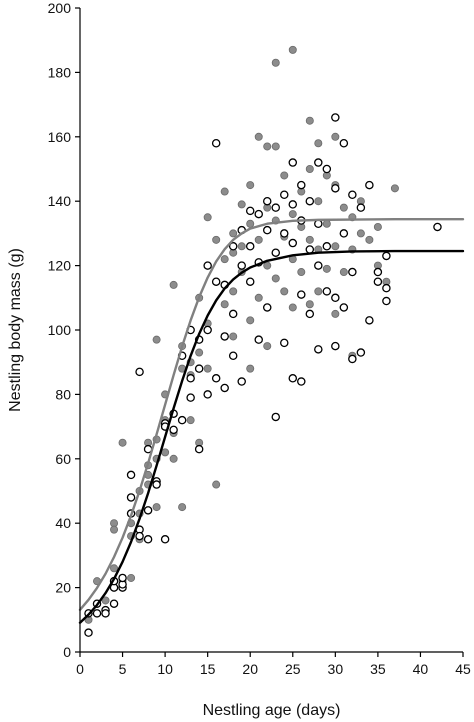  I want to click on x-tick-label: 20, so click(250, 669).